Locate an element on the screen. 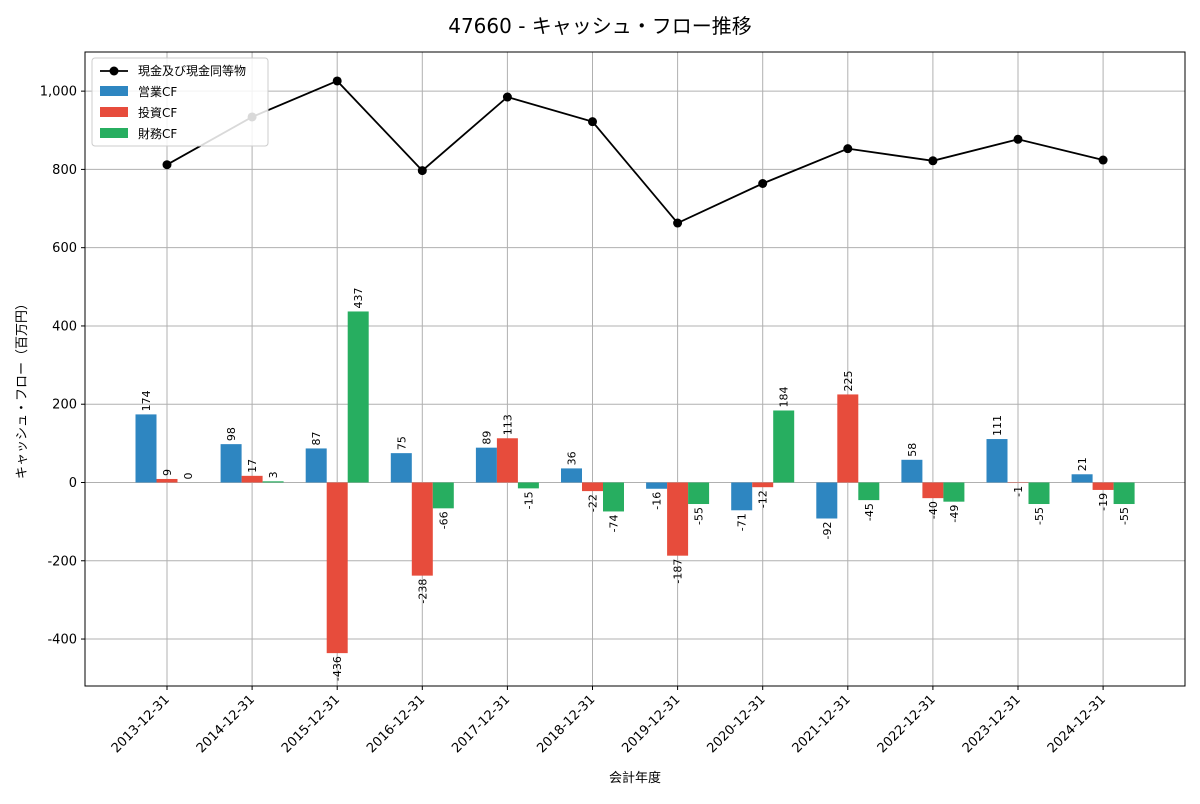 The height and width of the screenshot is (804, 1200). cash-line-path is located at coordinates (635, 152).